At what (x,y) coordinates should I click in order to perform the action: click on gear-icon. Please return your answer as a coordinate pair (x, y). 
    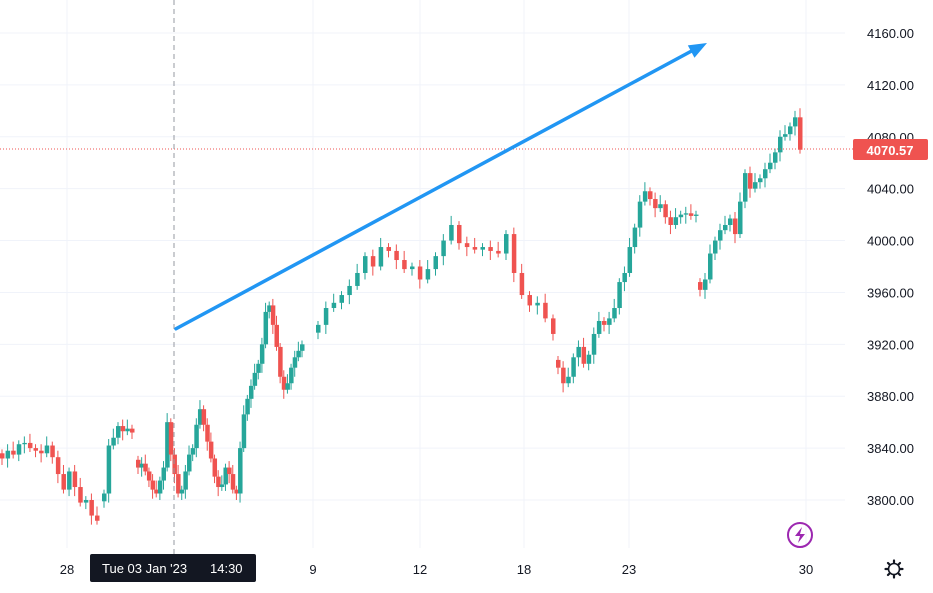
    Looking at the image, I should click on (894, 569).